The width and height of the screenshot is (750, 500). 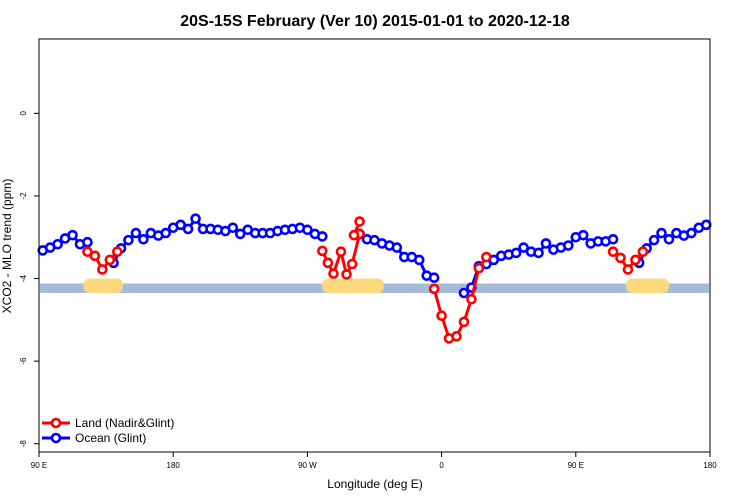 I want to click on legend: Land (Nadir&Glint)Ocean (Glint), so click(x=108, y=430).